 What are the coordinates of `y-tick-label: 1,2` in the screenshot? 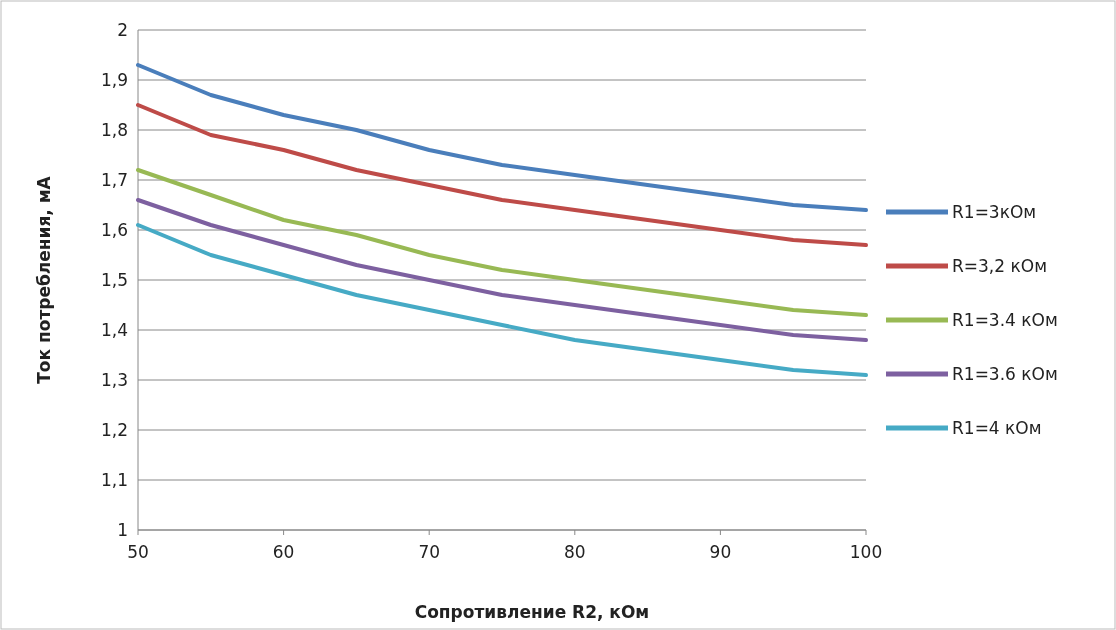 It's located at (114, 429).